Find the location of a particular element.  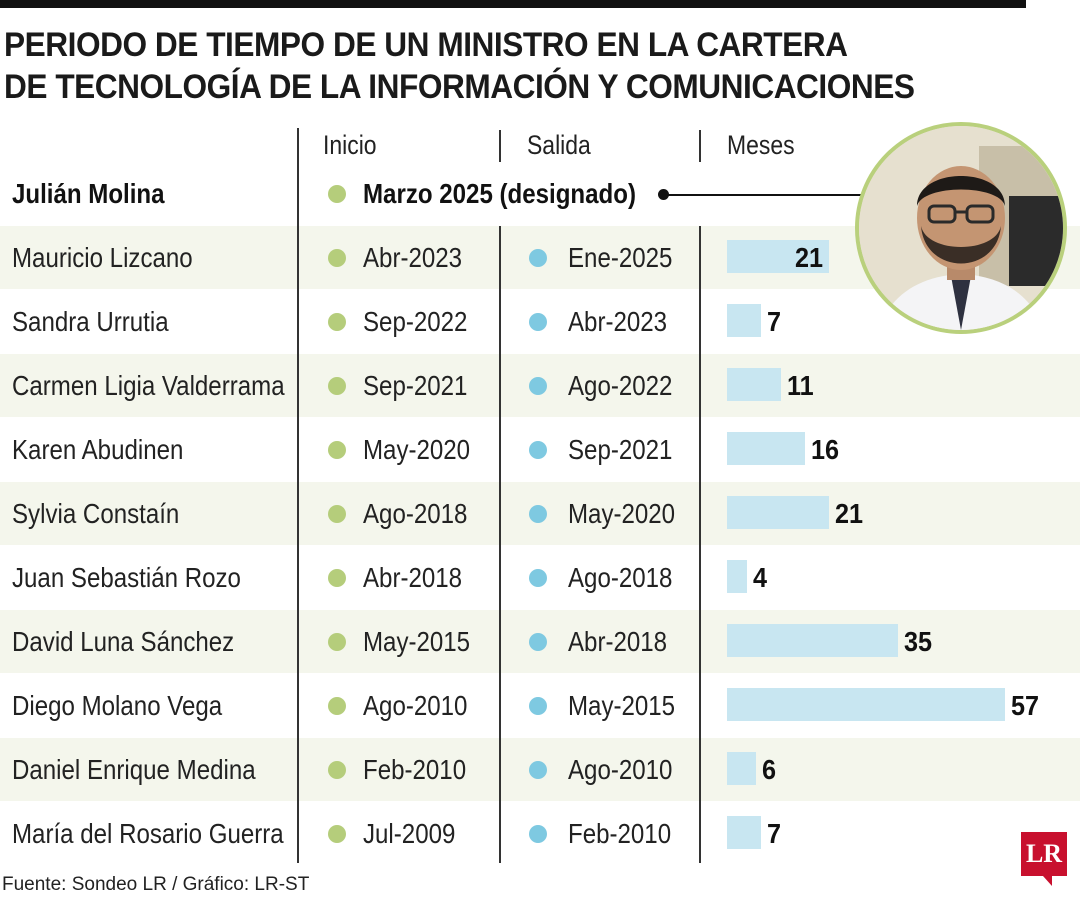

start-date: Abr-2018 is located at coordinates (413, 577).